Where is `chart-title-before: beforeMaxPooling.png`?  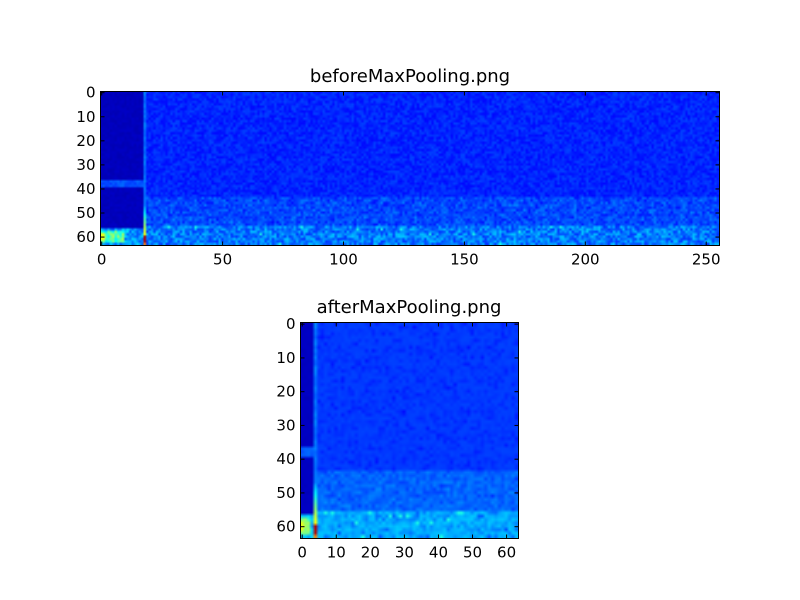 chart-title-before: beforeMaxPooling.png is located at coordinates (410, 76).